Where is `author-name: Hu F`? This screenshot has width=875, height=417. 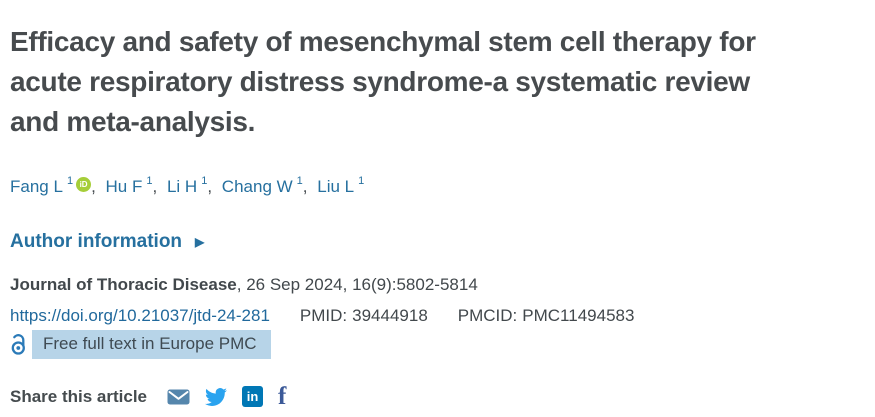
author-name: Hu F is located at coordinates (124, 186).